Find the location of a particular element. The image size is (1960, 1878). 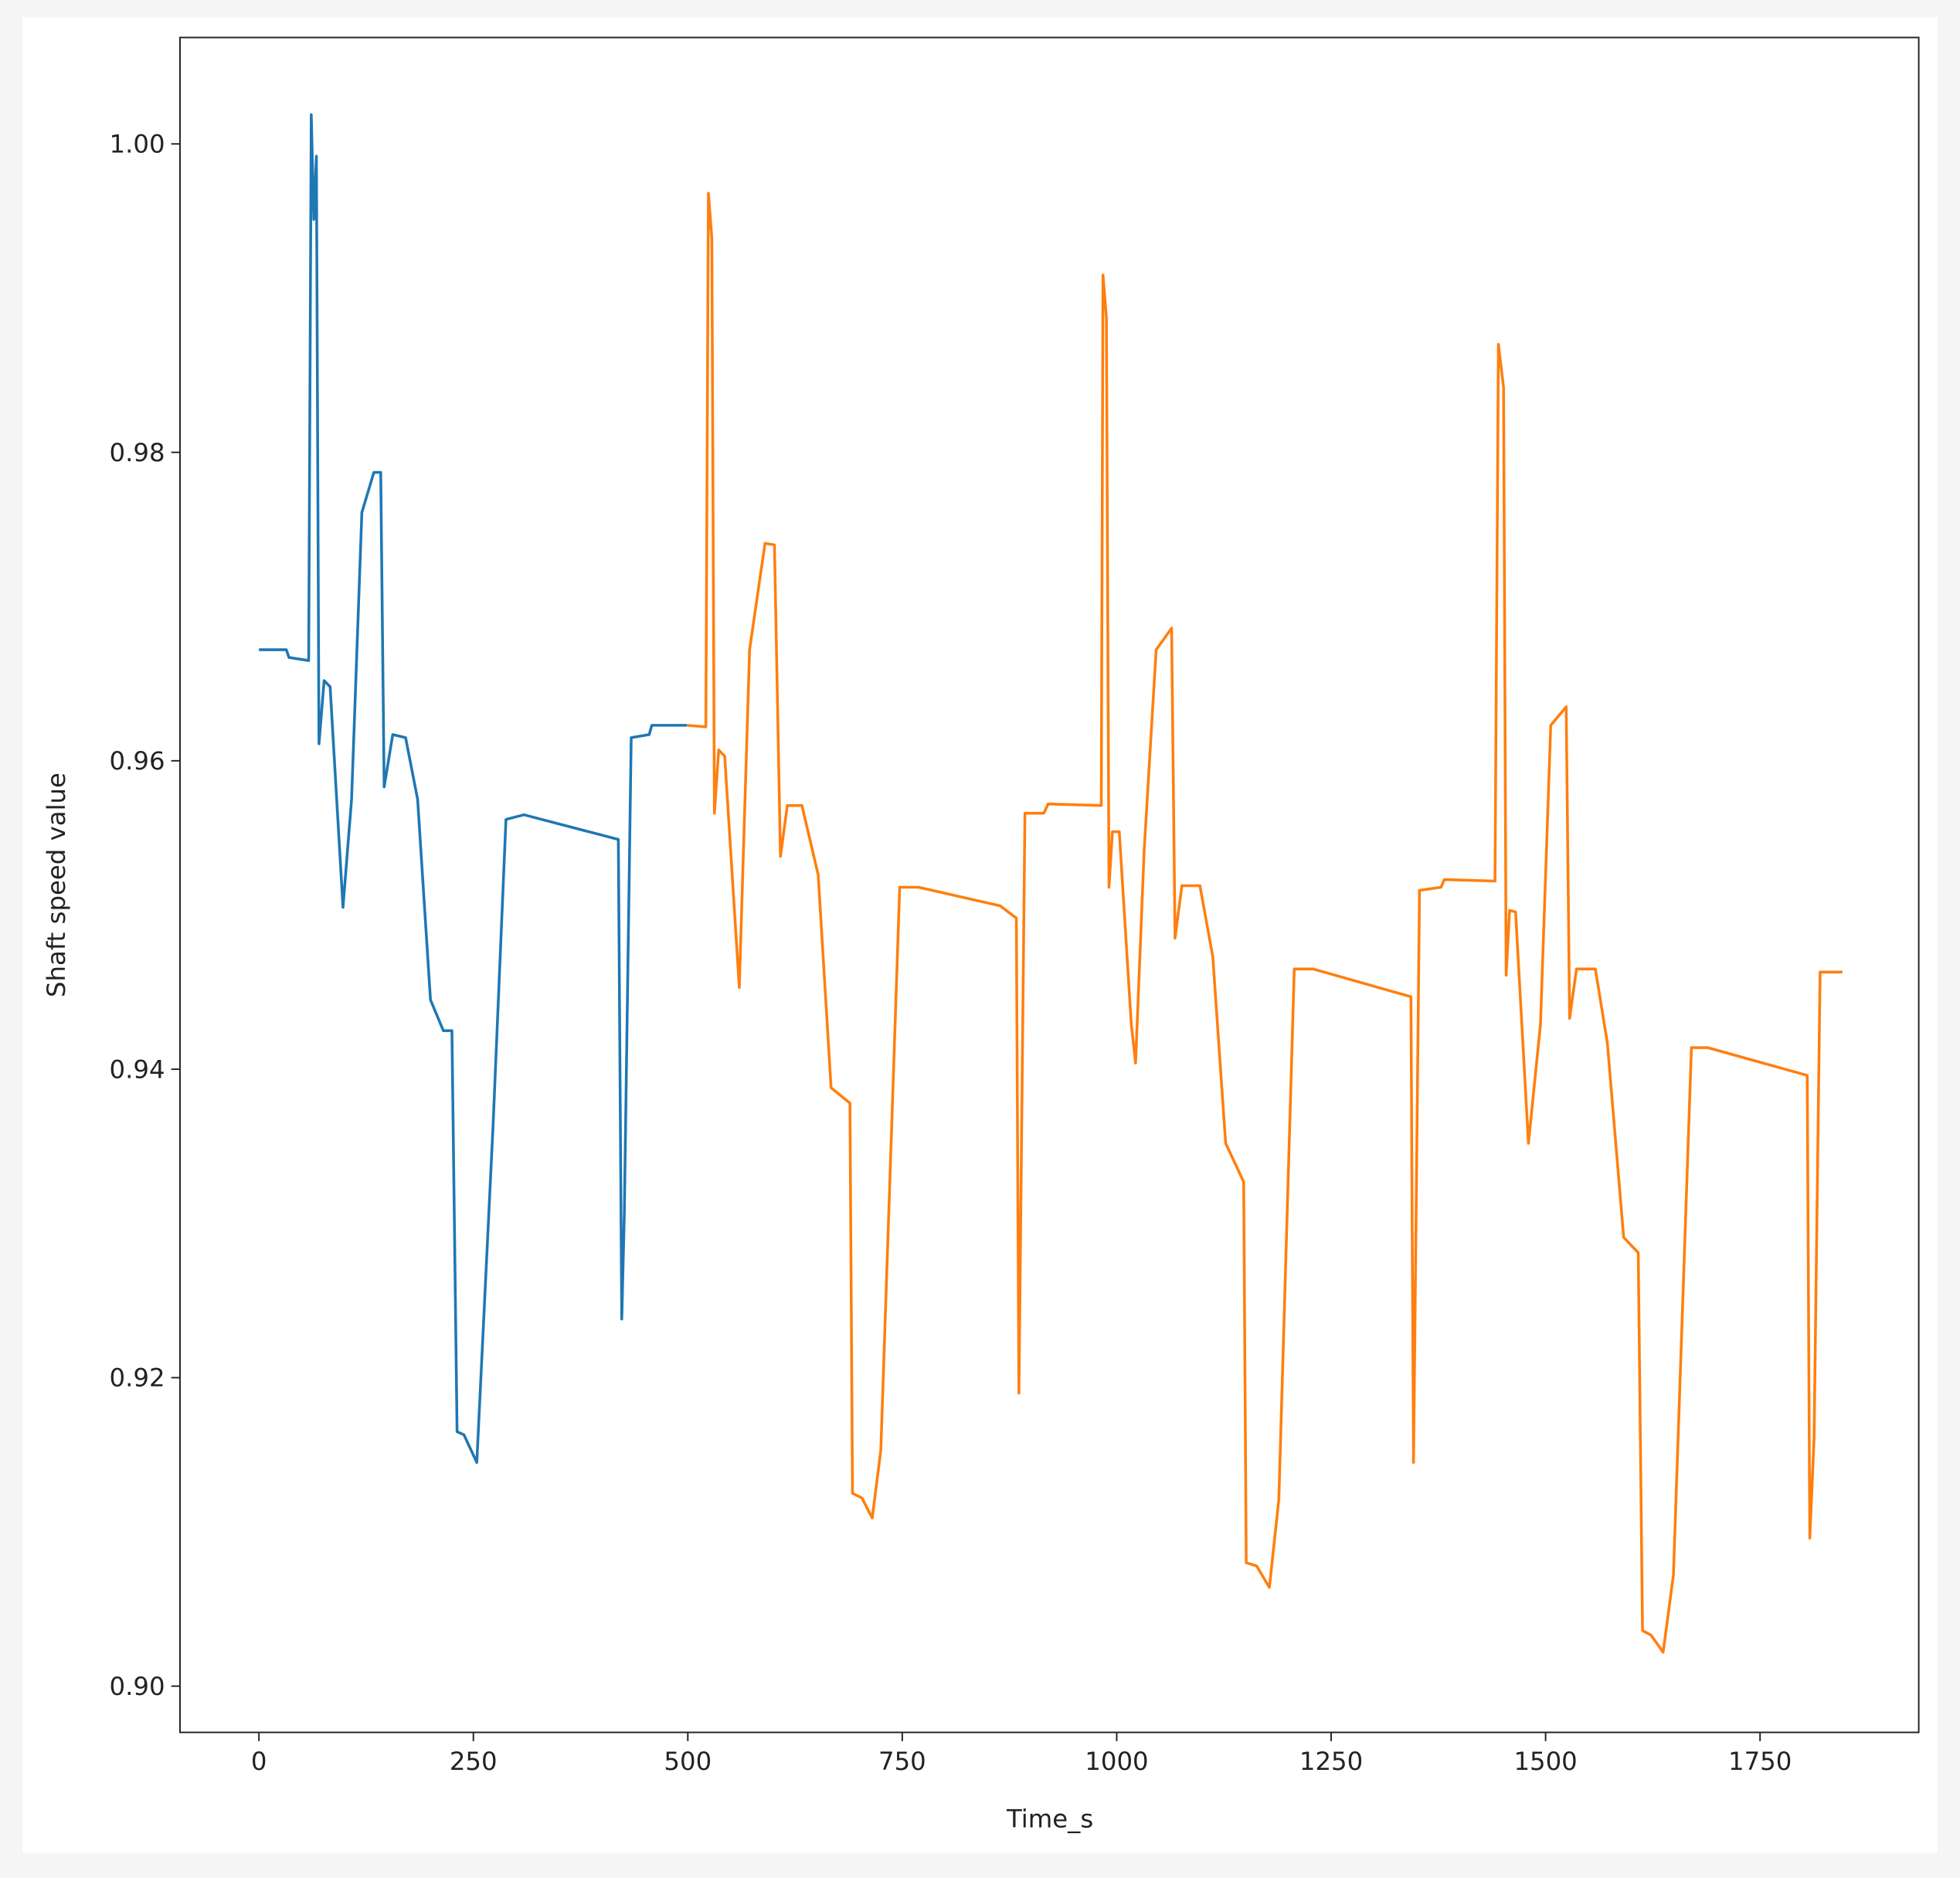

x-tick-label: 1500 is located at coordinates (1545, 1761).